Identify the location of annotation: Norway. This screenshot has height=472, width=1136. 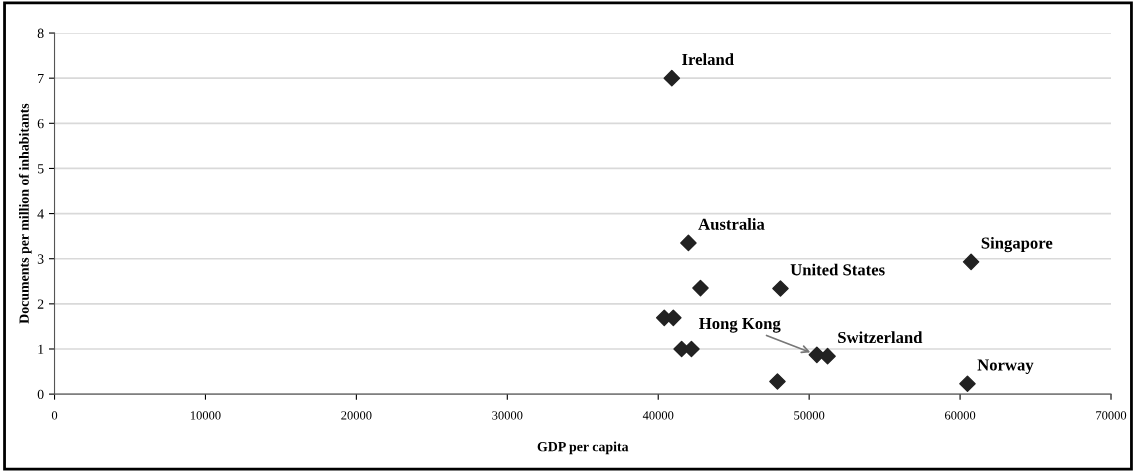
(1005, 367).